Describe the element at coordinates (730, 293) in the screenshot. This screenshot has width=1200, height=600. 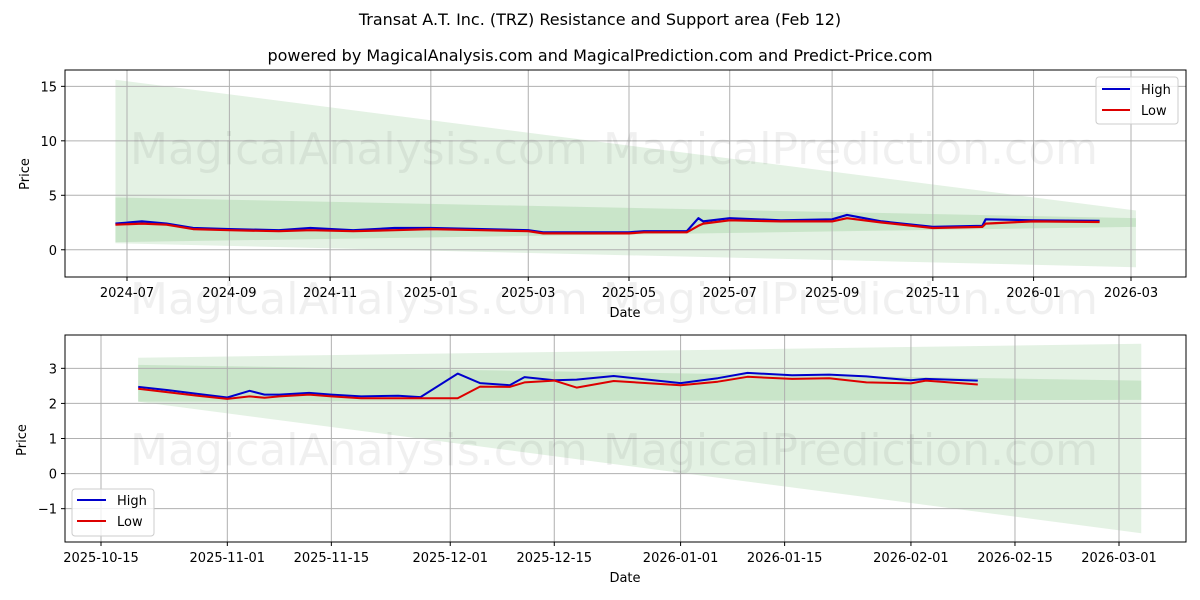
I see `xtick-label: 2025-07` at that location.